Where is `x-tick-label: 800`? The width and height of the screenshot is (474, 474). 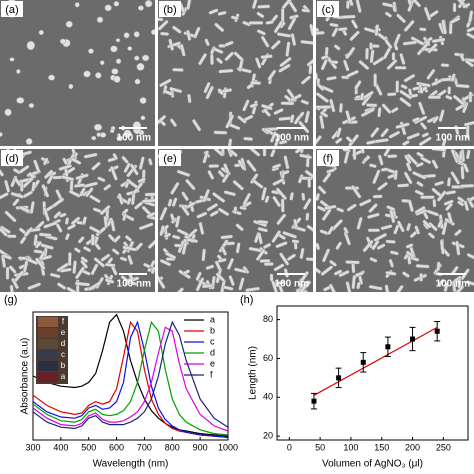 x-tick-label: 800 is located at coordinates (172, 447).